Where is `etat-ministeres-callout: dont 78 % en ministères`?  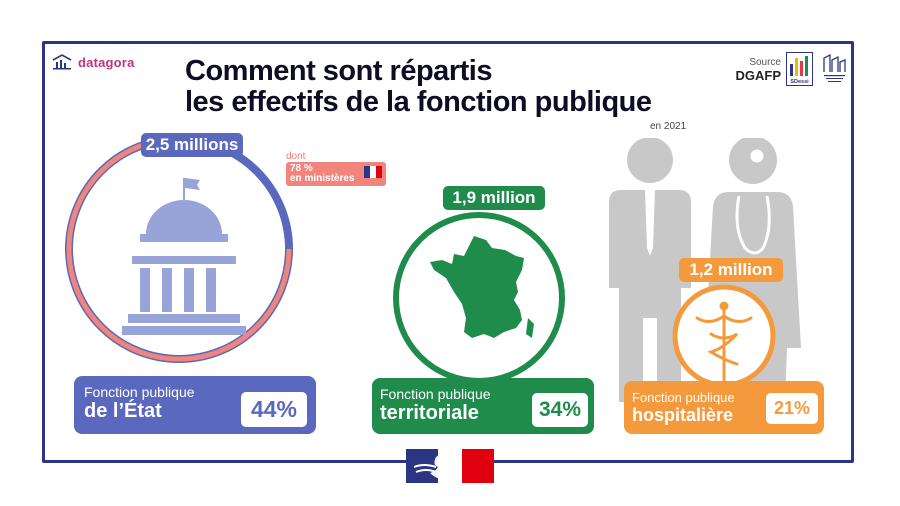
etat-ministeres-callout: dont 78 % en ministères is located at coordinates (336, 168).